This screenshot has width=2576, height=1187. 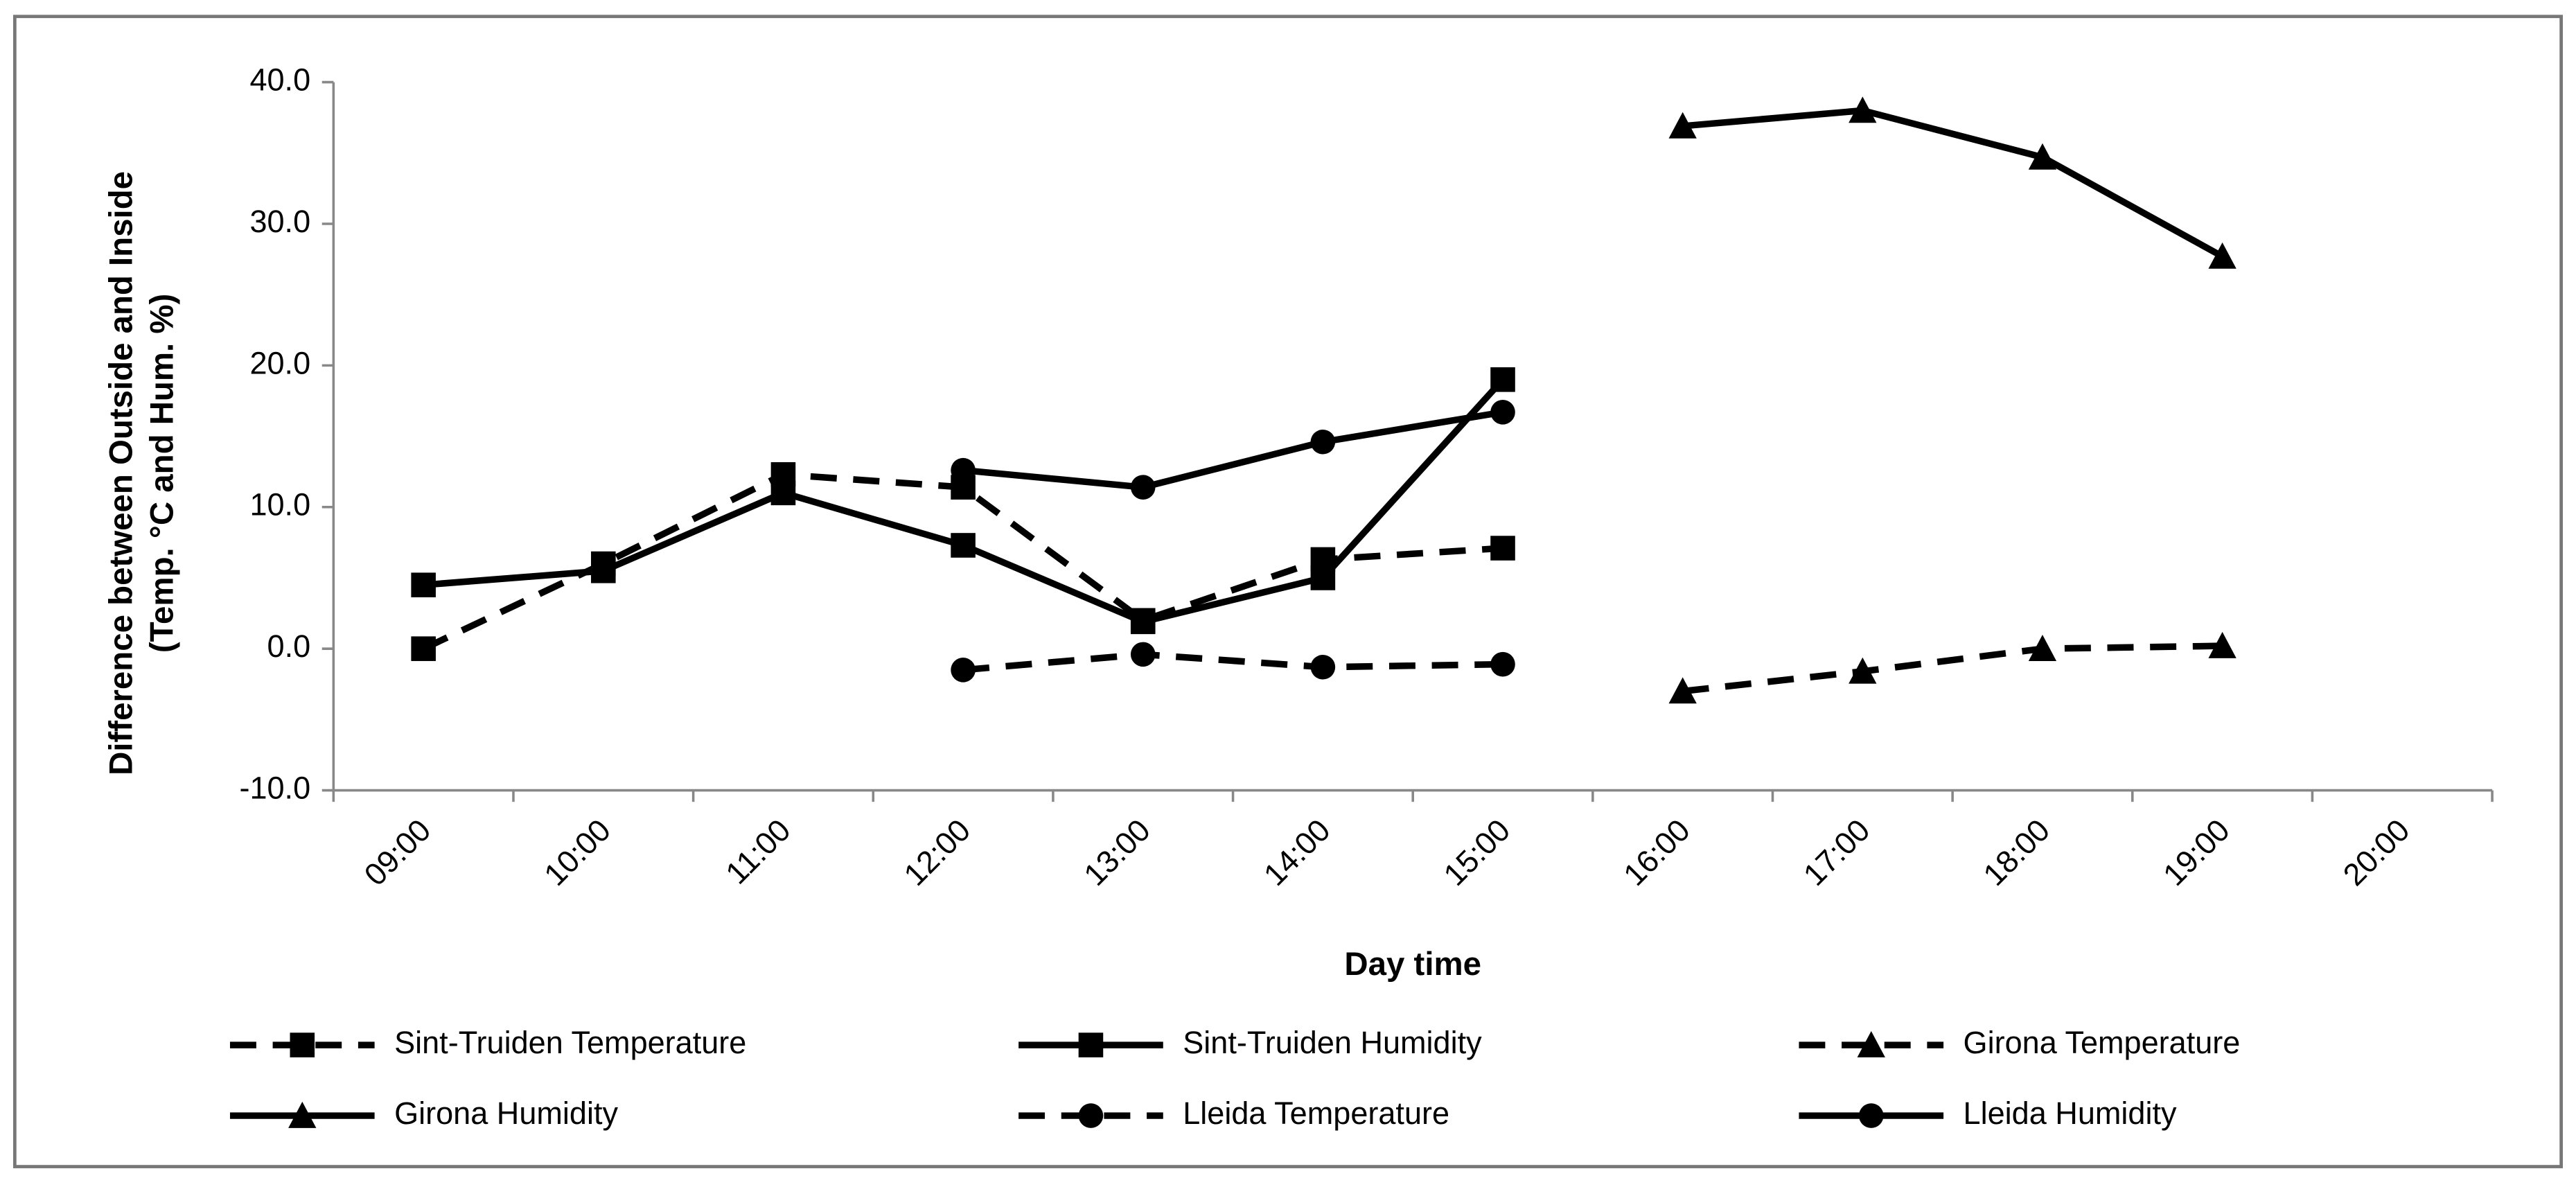 I want to click on legend-label: Sint-Truiden Humidity, so click(x=1332, y=1042).